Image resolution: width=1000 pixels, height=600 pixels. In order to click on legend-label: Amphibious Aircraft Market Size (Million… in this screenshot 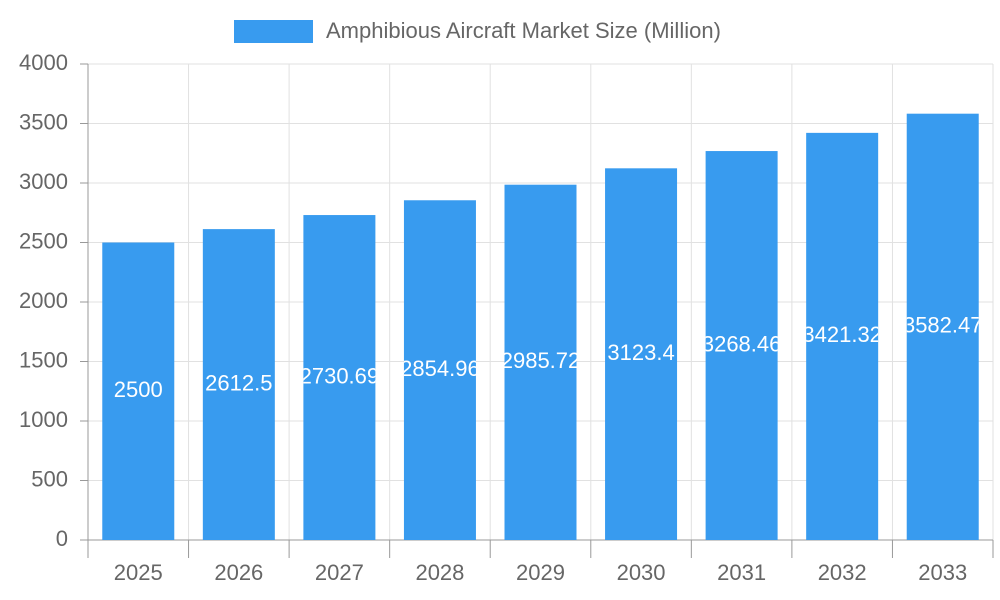, I will do `click(523, 30)`.